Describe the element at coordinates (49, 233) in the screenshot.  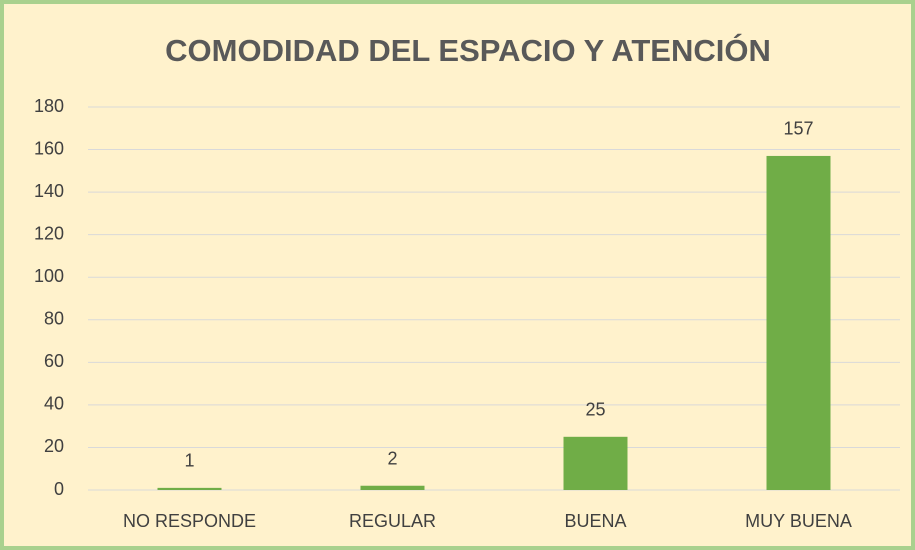
I see `y-tick-label: 120` at that location.